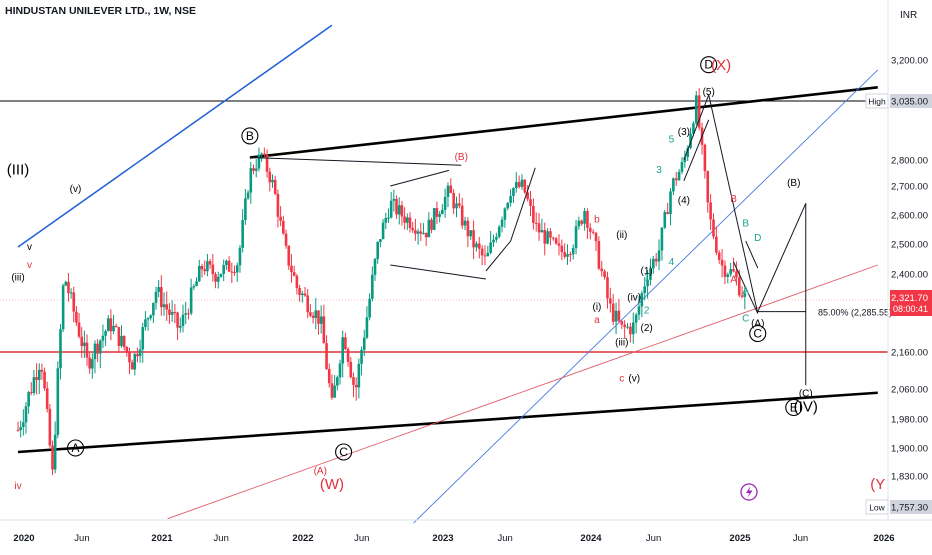  What do you see at coordinates (672, 139) in the screenshot?
I see `wave-label: 5` at bounding box center [672, 139].